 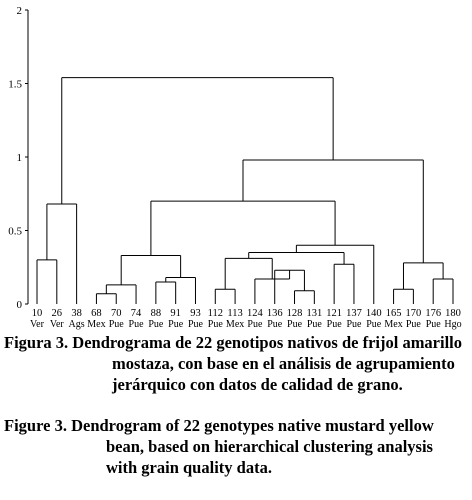 What do you see at coordinates (433, 313) in the screenshot?
I see `leaf-id-label: 176` at bounding box center [433, 313].